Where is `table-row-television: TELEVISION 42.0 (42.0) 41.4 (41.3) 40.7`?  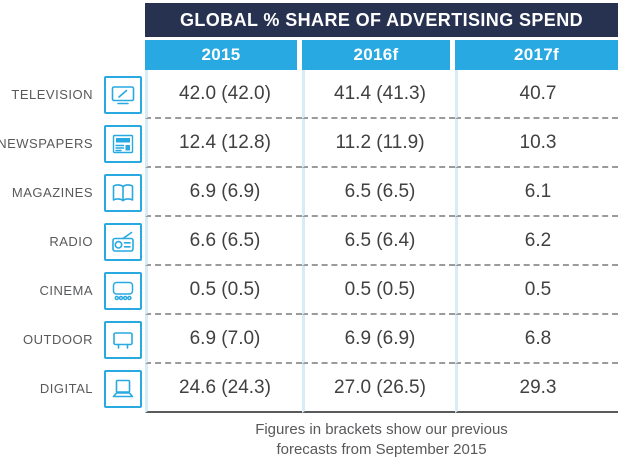 table-row-television: TELEVISION 42.0 (42.0) 41.4 (41.3) 40.7 is located at coordinates (311, 94).